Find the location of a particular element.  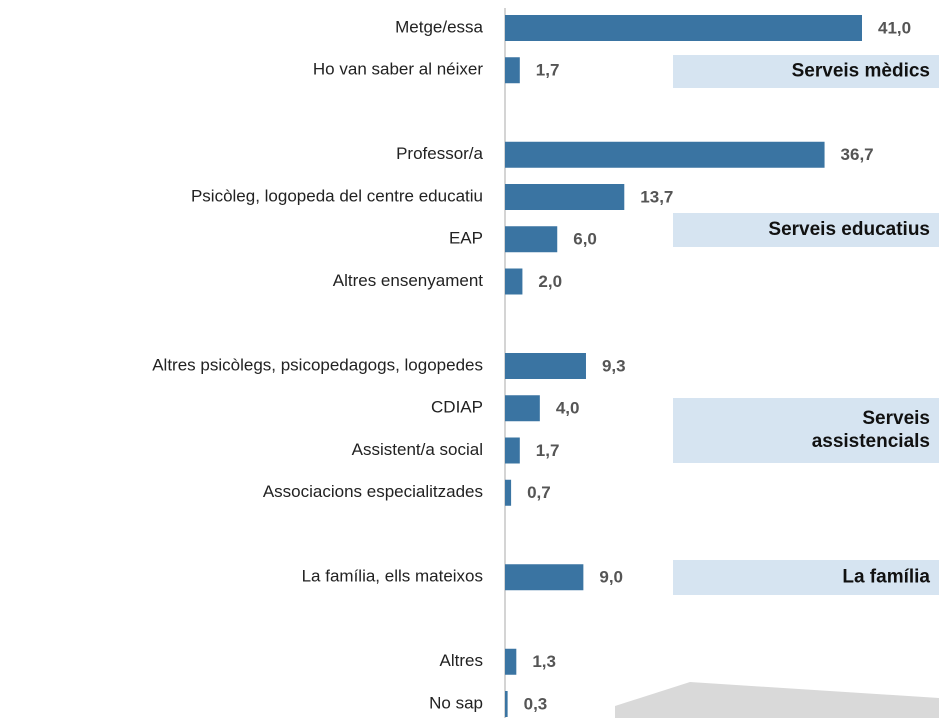

group-label: La família is located at coordinates (886, 577).